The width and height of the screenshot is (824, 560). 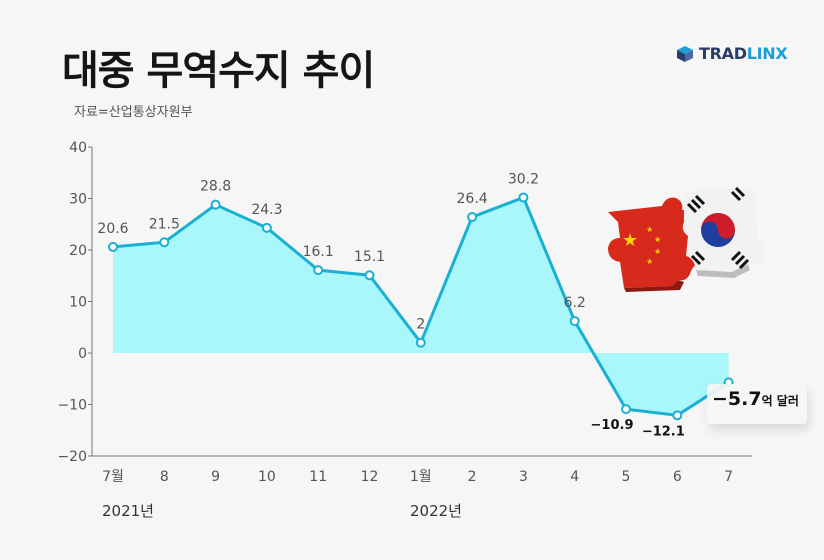 I want to click on data-label: 28.8, so click(x=215, y=187).